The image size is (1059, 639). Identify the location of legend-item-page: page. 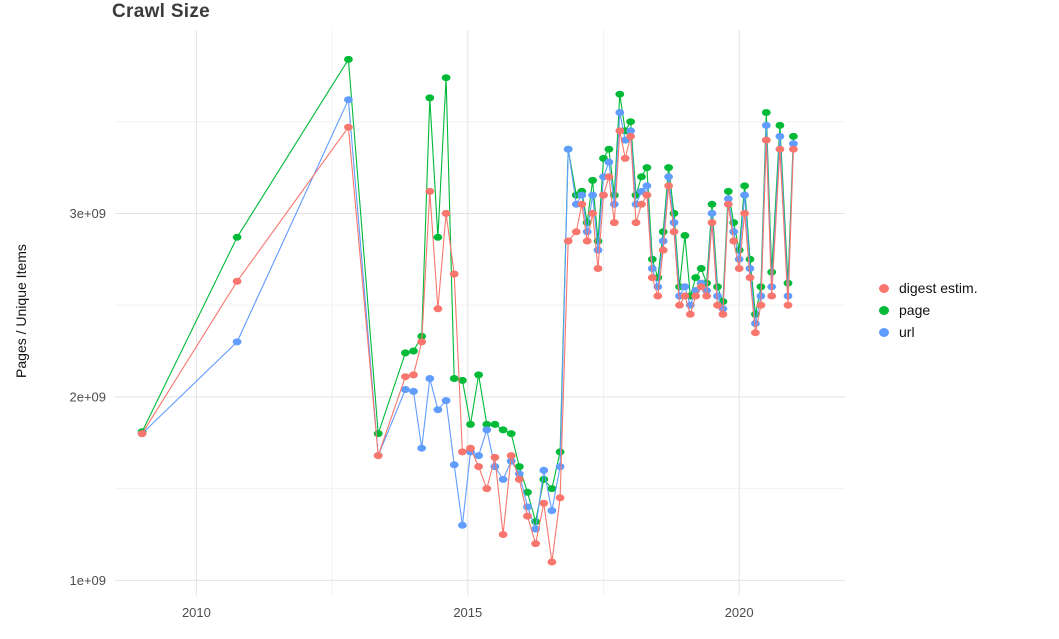
(928, 310).